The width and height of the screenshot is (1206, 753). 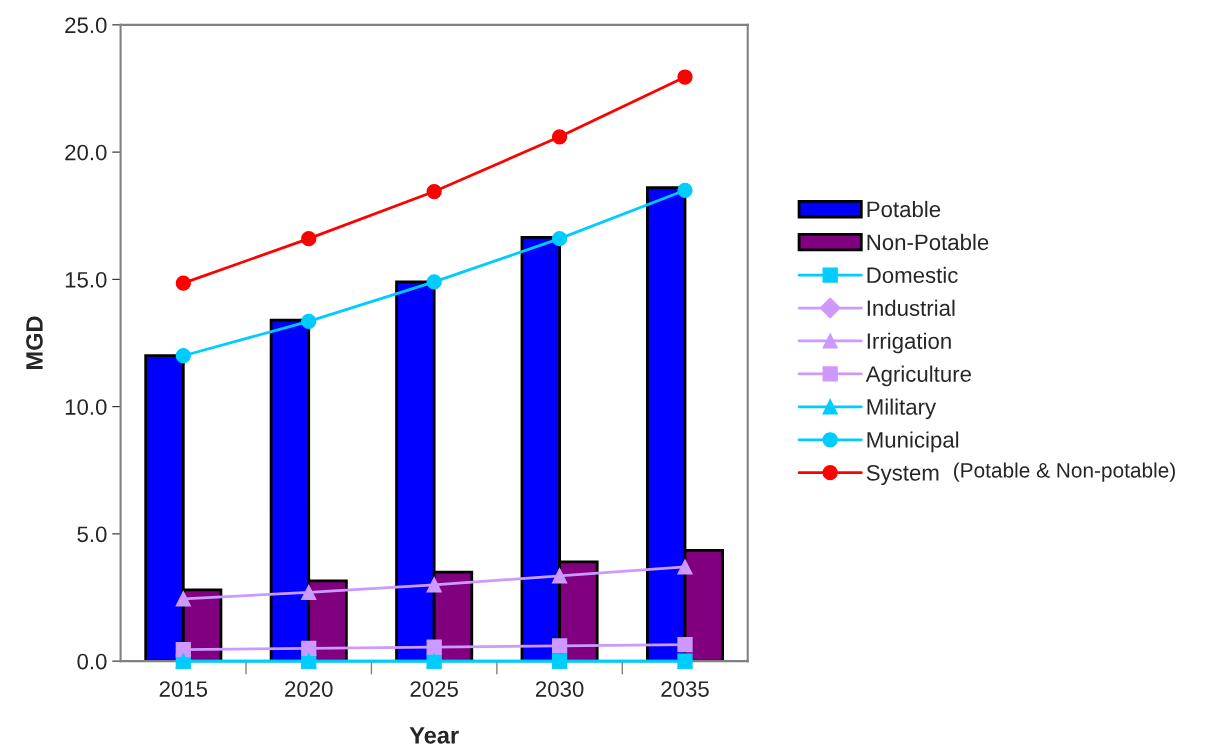 What do you see at coordinates (34, 342) in the screenshot?
I see `y-axis-title: MGD` at bounding box center [34, 342].